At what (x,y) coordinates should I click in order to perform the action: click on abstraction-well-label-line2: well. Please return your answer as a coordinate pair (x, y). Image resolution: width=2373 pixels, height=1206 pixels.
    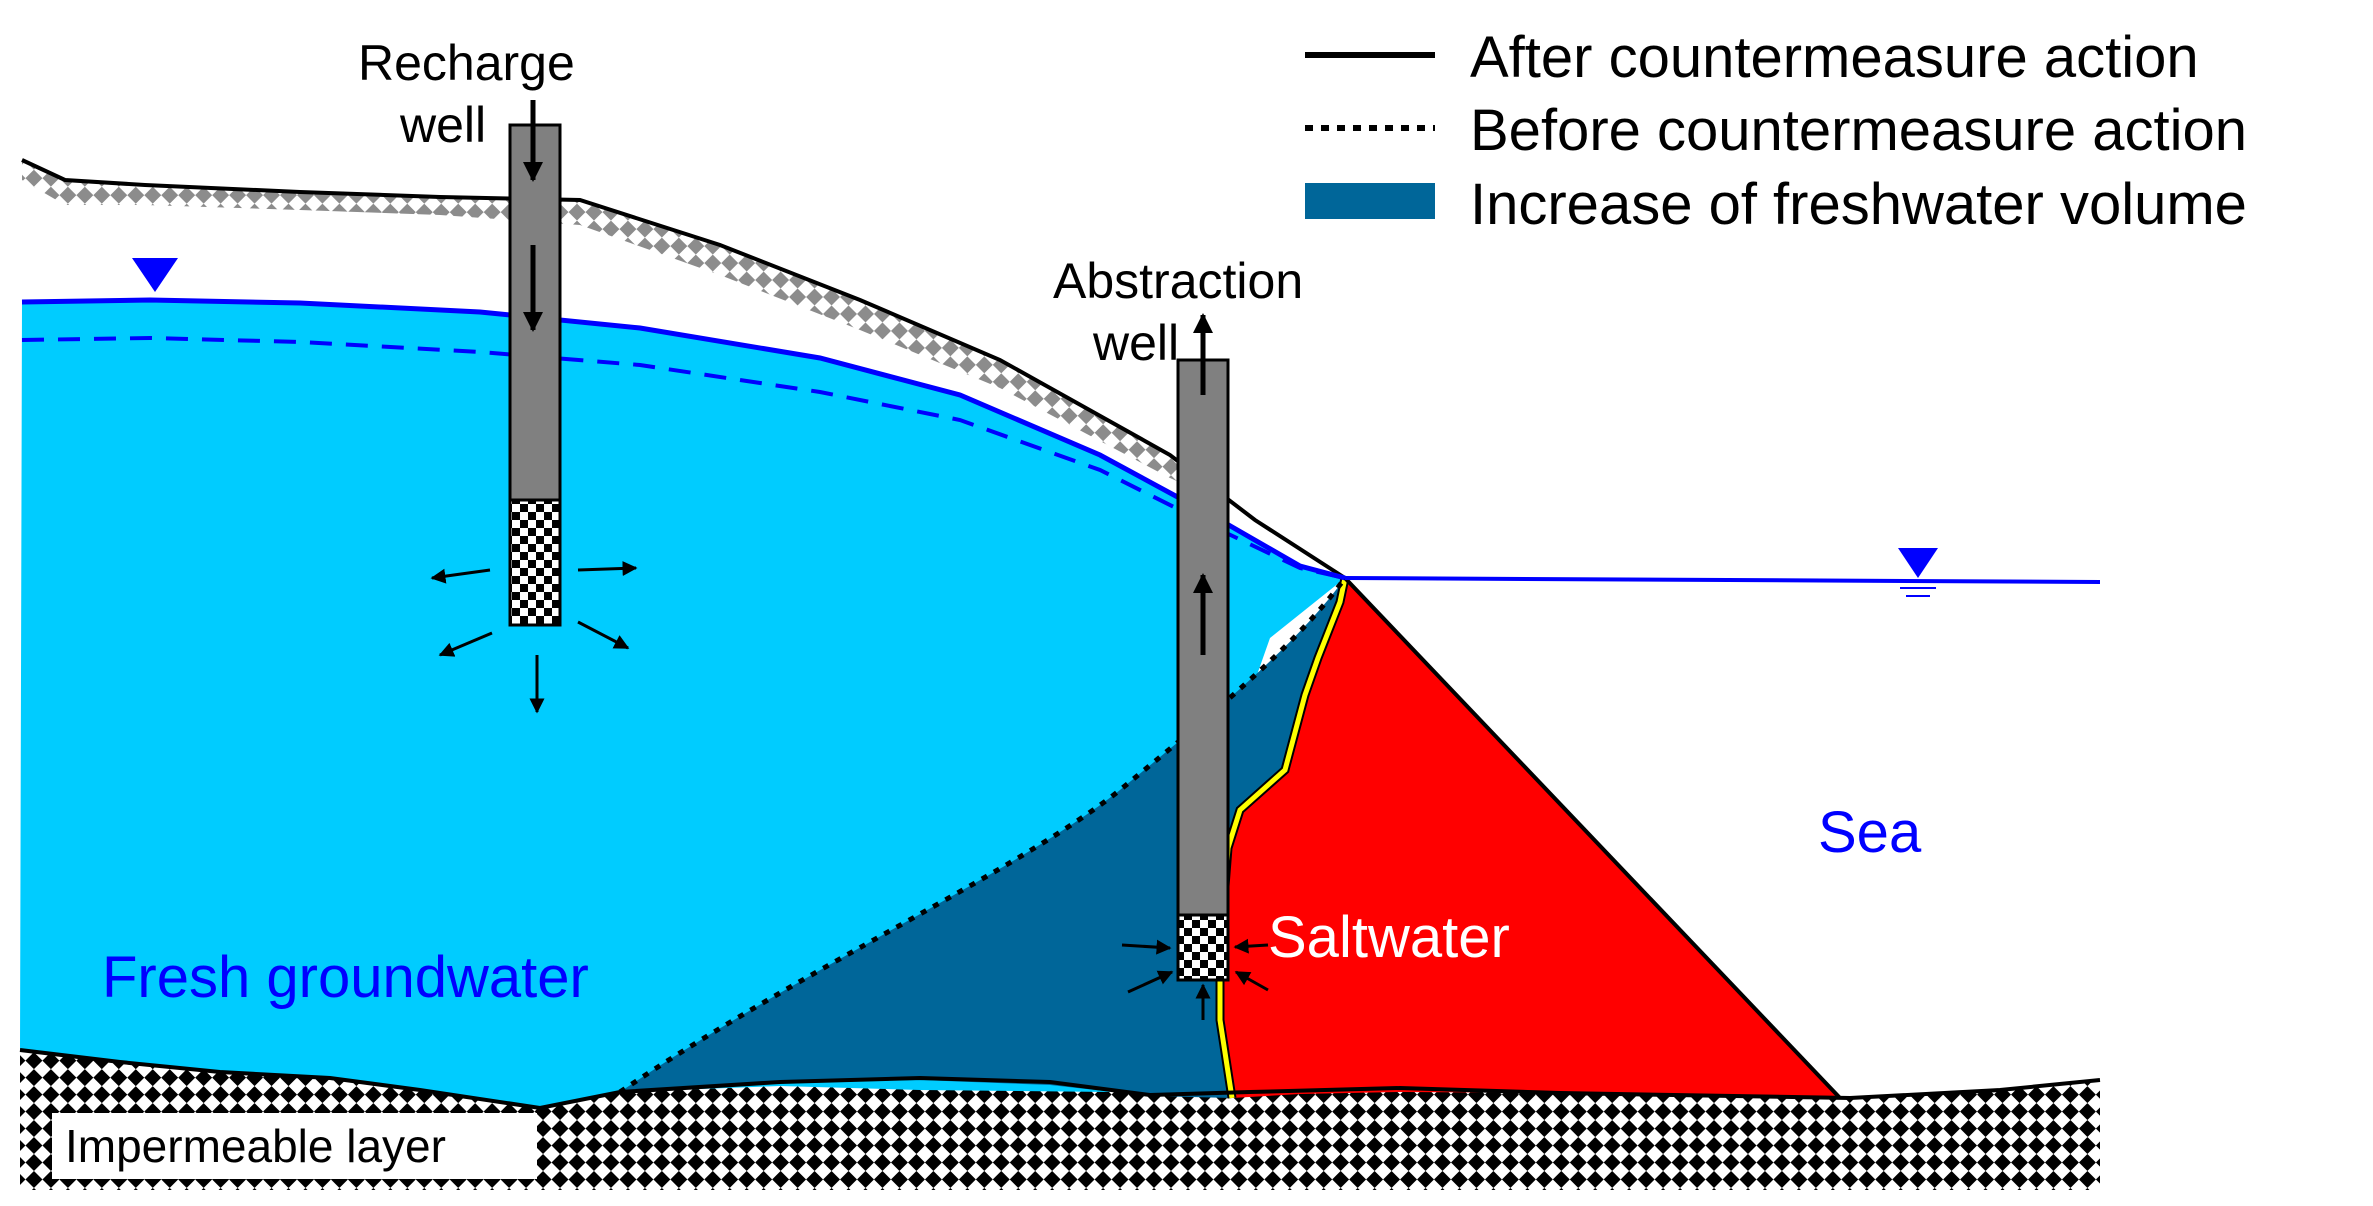
    Looking at the image, I should click on (1135, 343).